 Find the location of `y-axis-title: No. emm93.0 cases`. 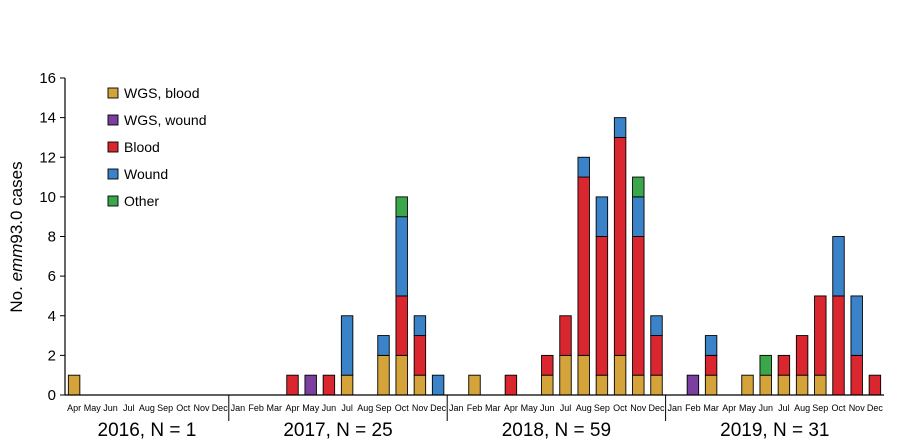

y-axis-title: No. emm93.0 cases is located at coordinates (16, 236).